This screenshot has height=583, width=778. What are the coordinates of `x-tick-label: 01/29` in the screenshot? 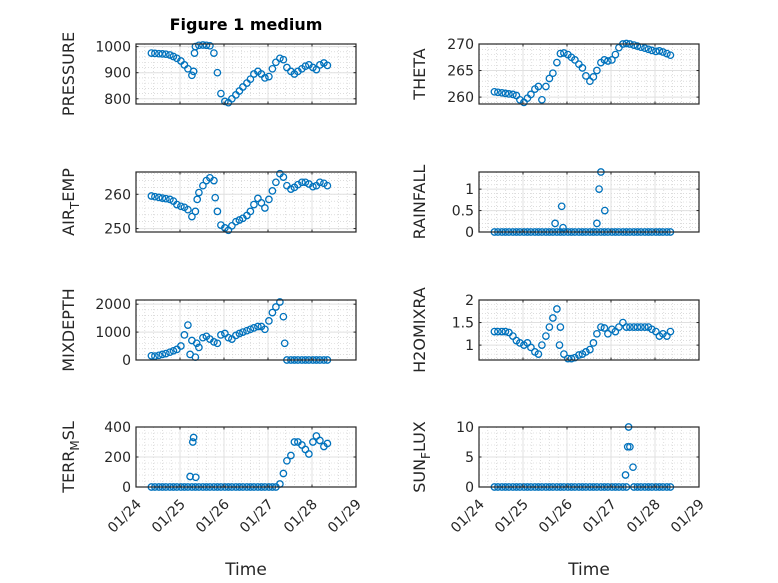 It's located at (688, 517).